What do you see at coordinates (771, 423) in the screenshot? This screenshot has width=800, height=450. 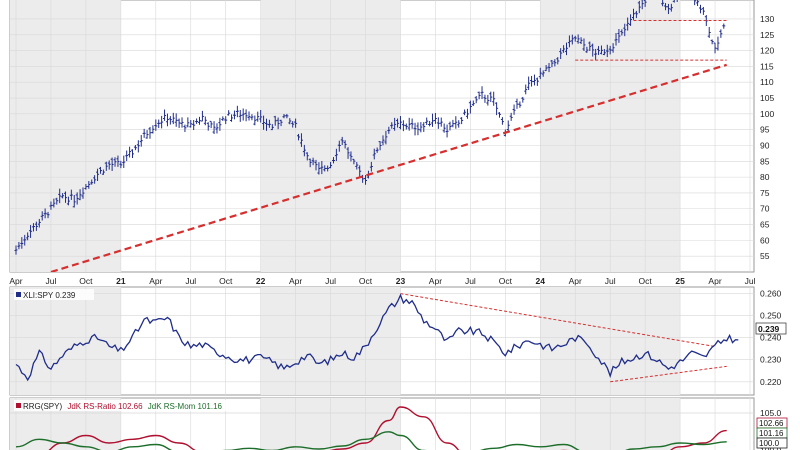 I see `rrg-value-label: 102.66` at bounding box center [771, 423].